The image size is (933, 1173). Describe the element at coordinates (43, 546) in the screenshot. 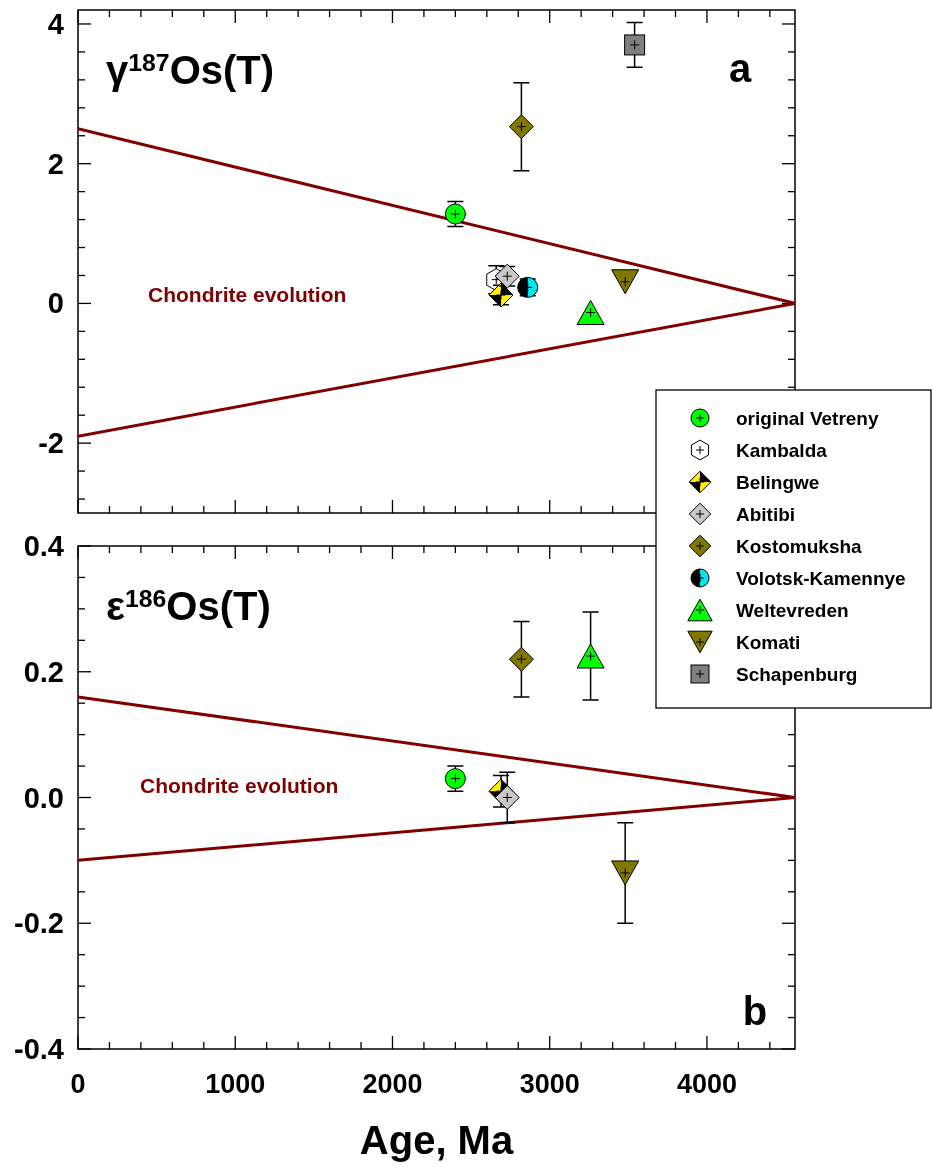

I see `y-tick-label: 0.4` at that location.